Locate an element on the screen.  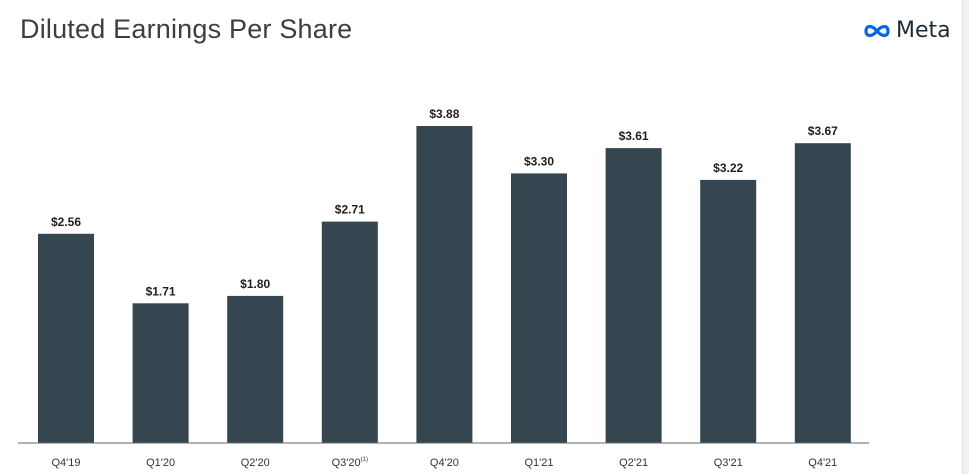
footnote-marker: (1) is located at coordinates (364, 460).